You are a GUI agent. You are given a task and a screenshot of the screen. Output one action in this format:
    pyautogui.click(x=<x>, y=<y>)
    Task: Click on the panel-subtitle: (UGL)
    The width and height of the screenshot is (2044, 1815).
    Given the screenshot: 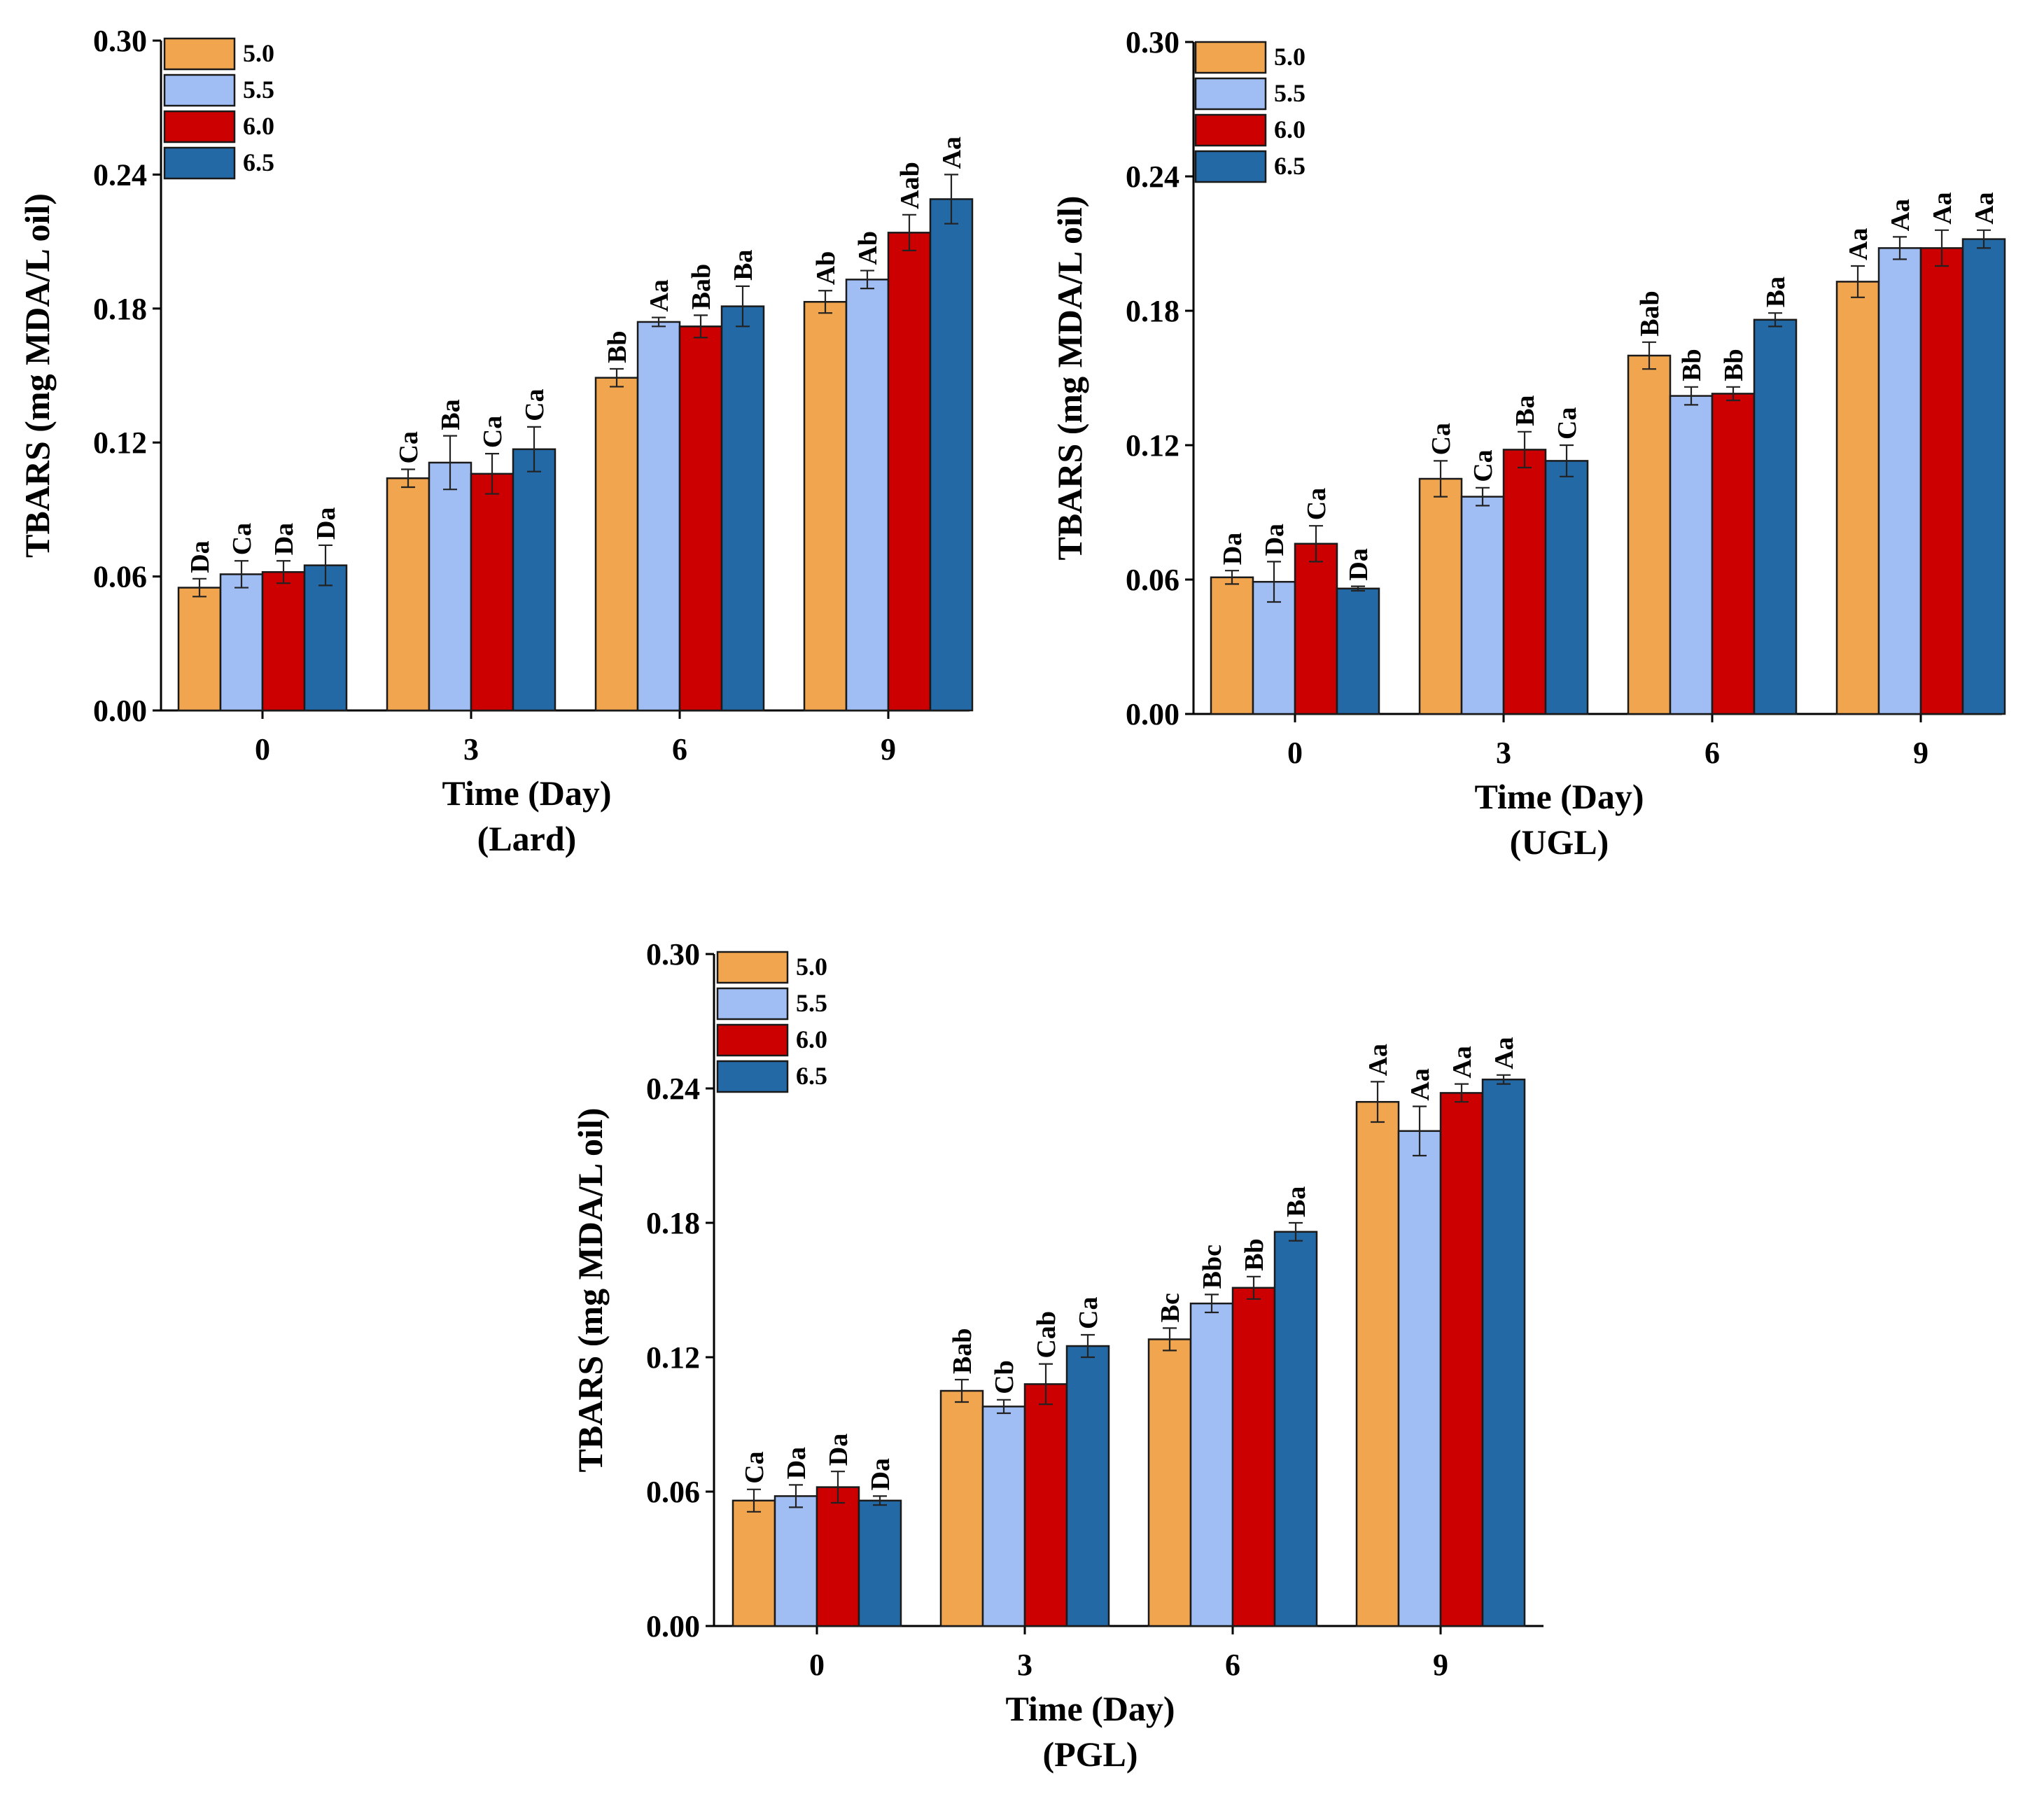 What is the action you would take?
    pyautogui.click(x=1559, y=842)
    